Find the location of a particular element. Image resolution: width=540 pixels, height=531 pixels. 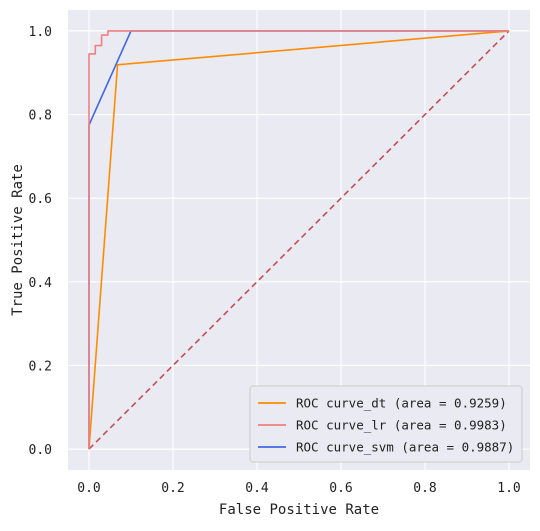

y-tick-label: 0.8 is located at coordinates (40, 116).